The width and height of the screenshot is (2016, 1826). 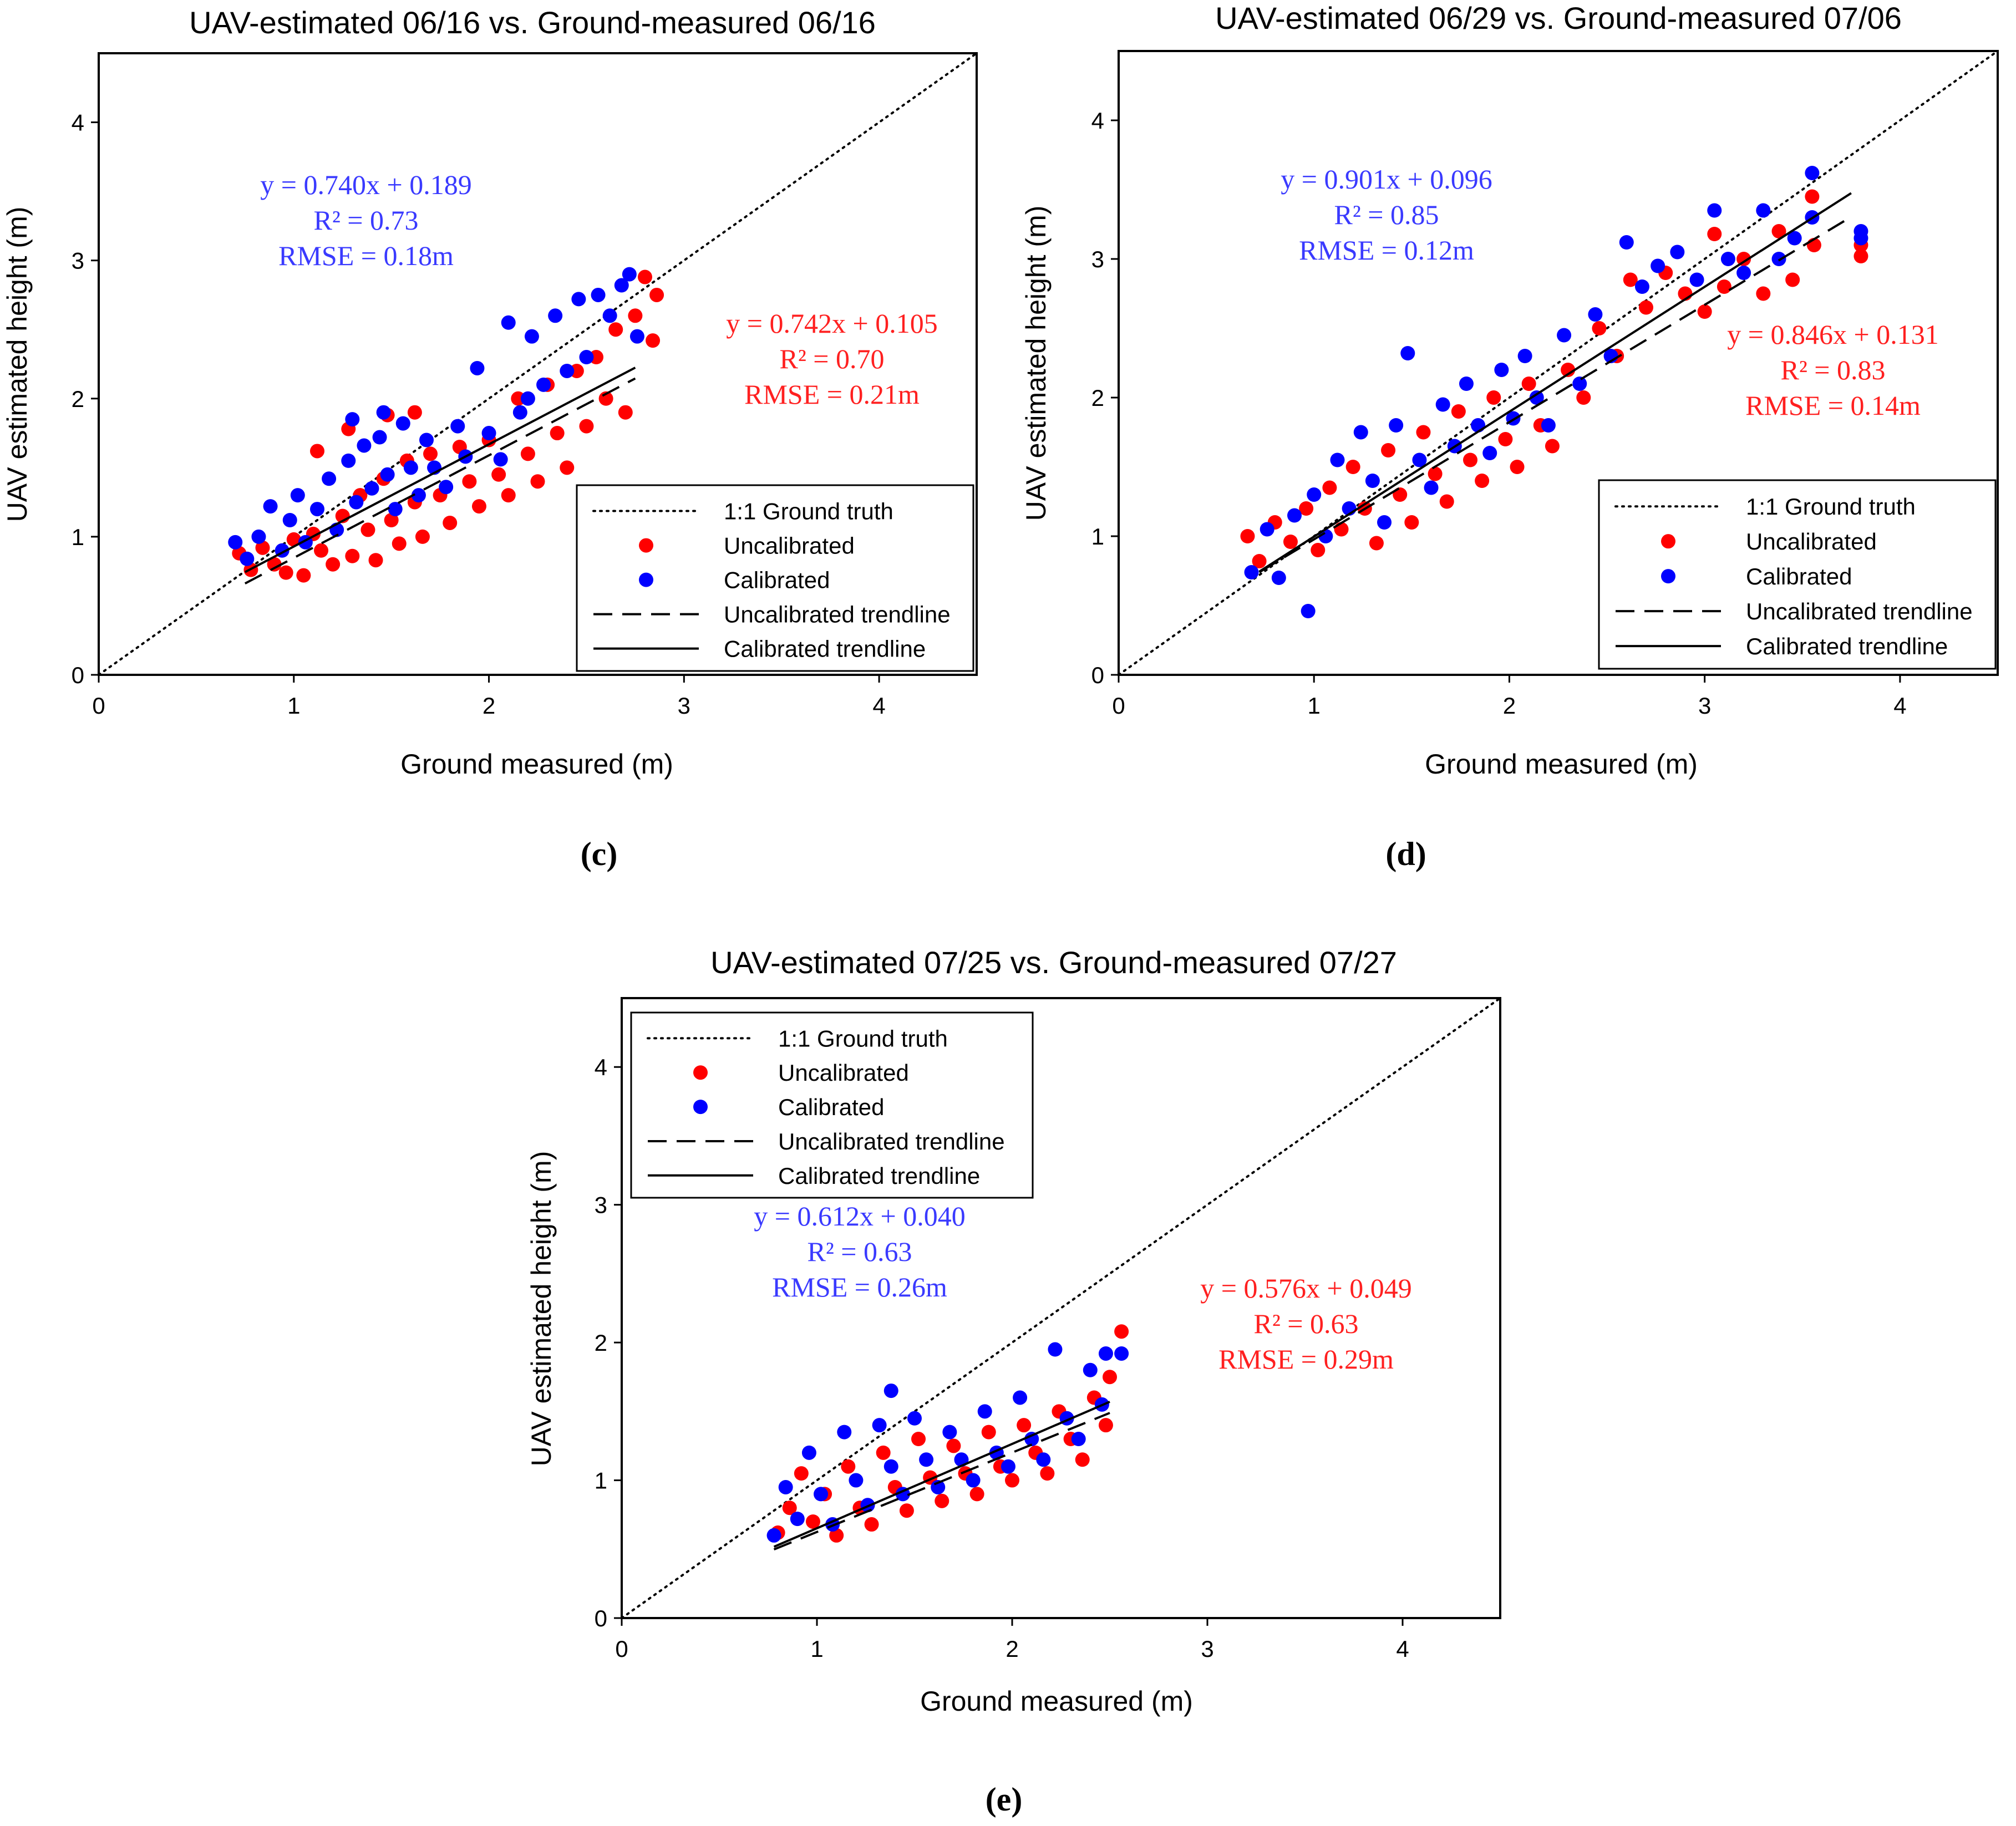 What do you see at coordinates (859, 1287) in the screenshot?
I see `calibrated-fit-rmse: RMSE = 0.26m` at bounding box center [859, 1287].